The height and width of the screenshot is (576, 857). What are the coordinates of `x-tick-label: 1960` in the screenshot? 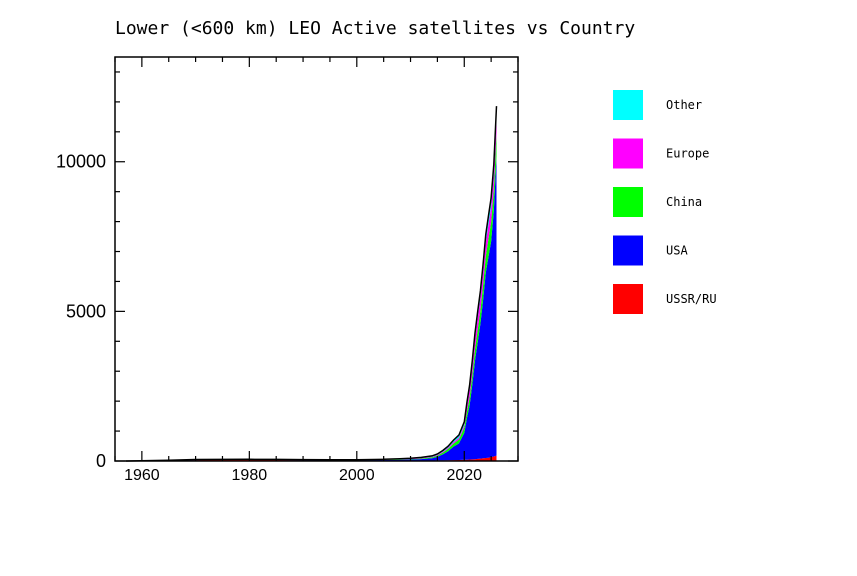 It's located at (142, 475).